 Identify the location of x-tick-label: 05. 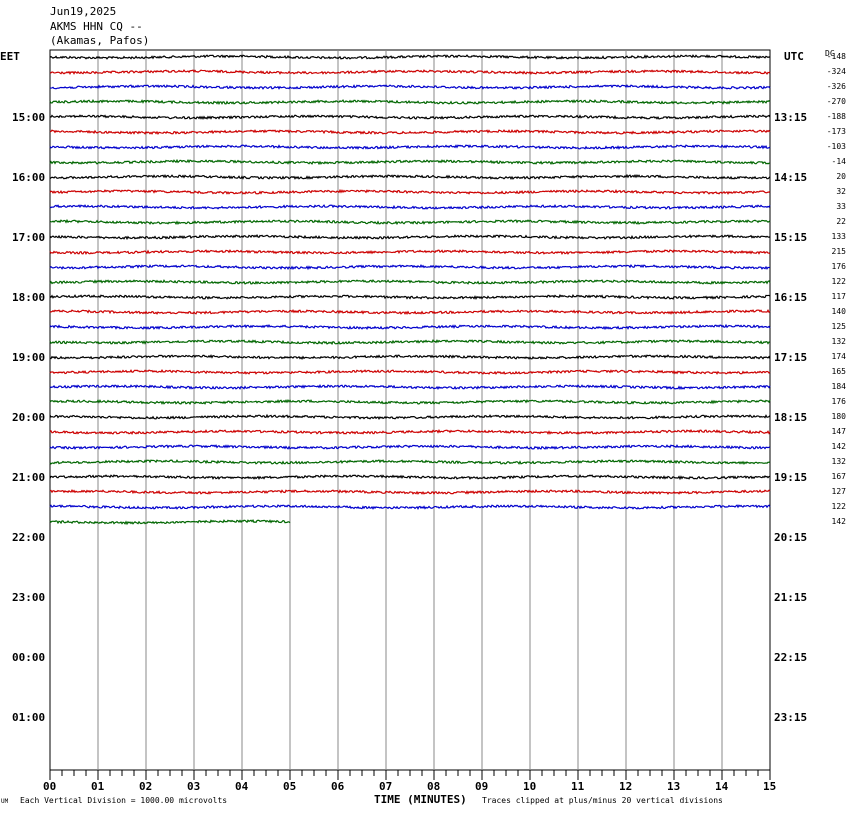
(290, 786).